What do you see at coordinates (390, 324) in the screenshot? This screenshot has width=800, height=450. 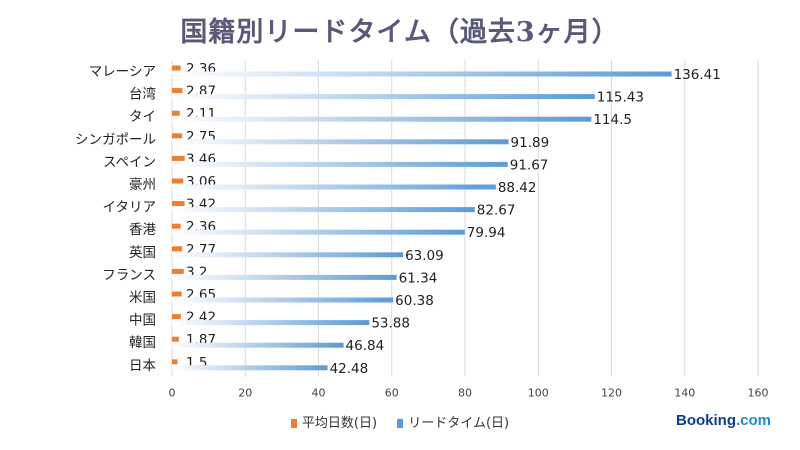 I see `data-label-leadtime: 53.88` at bounding box center [390, 324].